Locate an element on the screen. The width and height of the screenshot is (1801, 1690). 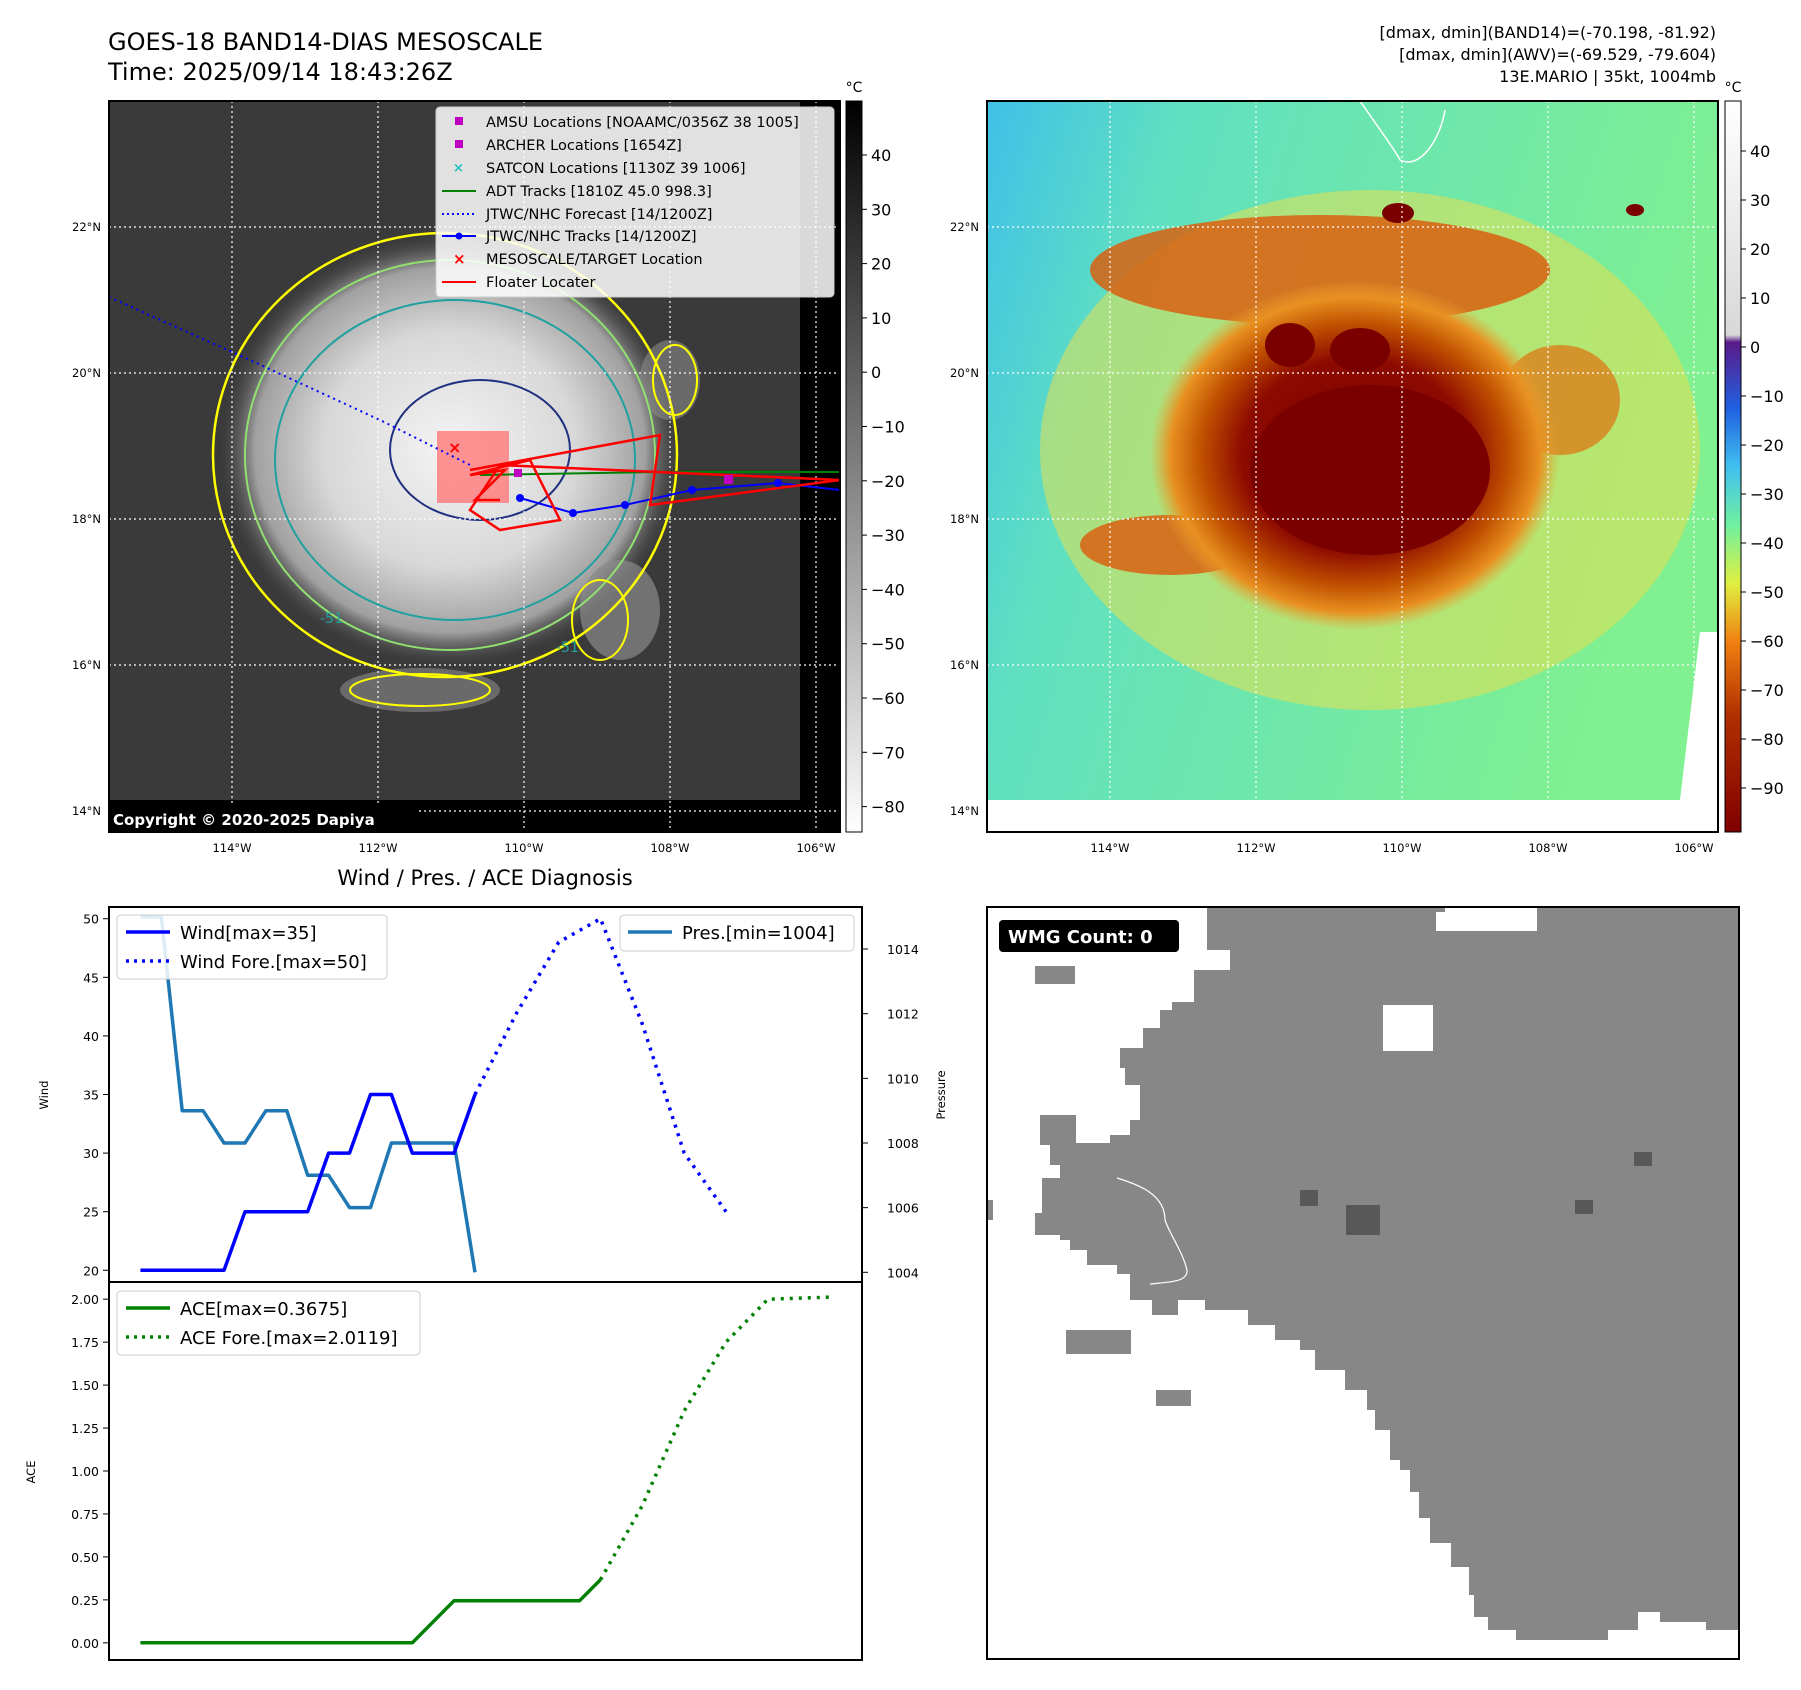
ir-colorbar-unit: °C is located at coordinates (854, 88).